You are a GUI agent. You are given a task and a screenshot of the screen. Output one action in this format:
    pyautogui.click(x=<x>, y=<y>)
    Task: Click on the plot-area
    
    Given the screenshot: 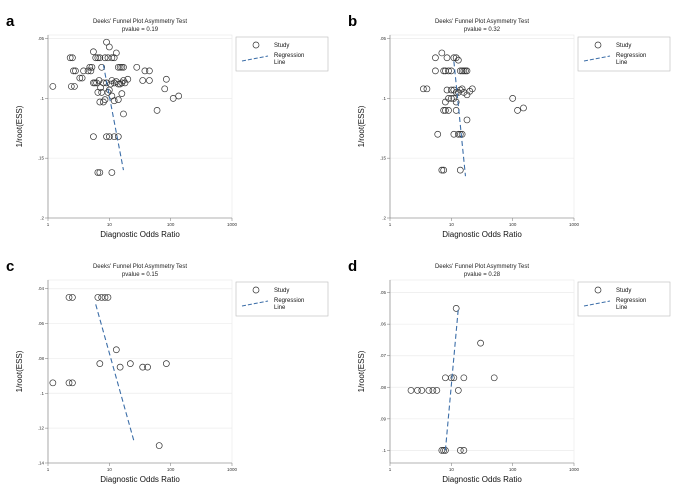 What is the action you would take?
    pyautogui.click(x=482, y=371)
    